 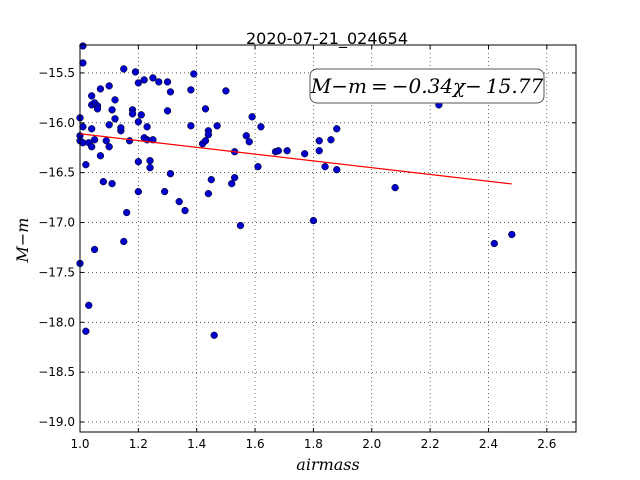 What do you see at coordinates (371, 444) in the screenshot?
I see `x-tick-label: 2.0` at bounding box center [371, 444].